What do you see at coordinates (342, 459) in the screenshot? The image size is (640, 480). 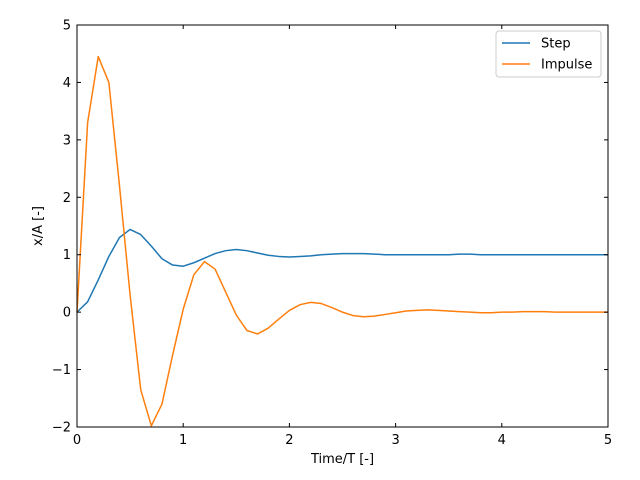 I see `x-axis-label: Time/T [-]` at bounding box center [342, 459].